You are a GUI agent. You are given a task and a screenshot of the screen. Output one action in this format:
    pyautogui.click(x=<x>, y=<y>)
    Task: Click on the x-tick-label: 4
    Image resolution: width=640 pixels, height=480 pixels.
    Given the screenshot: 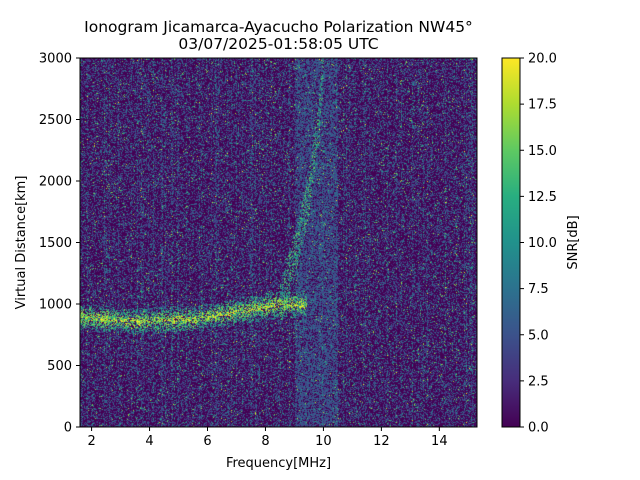 What is the action you would take?
    pyautogui.click(x=149, y=441)
    